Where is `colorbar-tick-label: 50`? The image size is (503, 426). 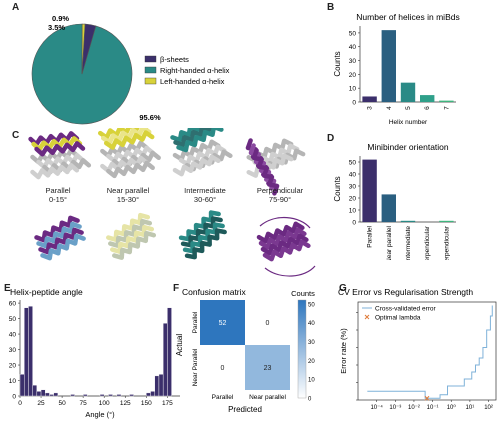 colorbar-tick-label: 50 is located at coordinates (311, 305).